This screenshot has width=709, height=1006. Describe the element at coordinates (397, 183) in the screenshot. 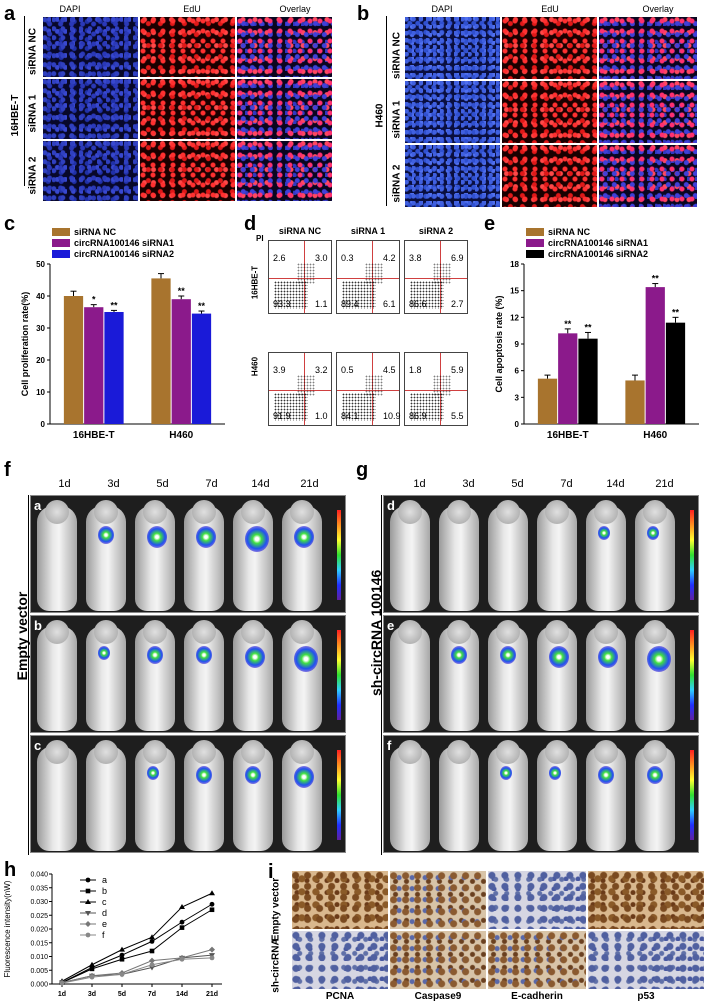

I see `row-label-b-3: siRNA 2` at that location.